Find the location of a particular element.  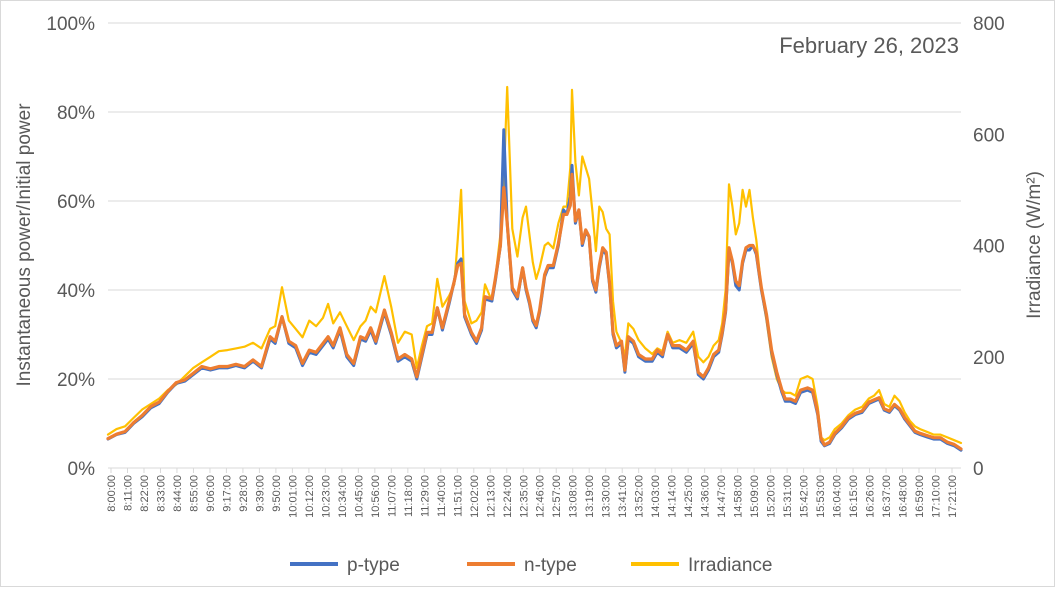

x-tick-label: 16:59:00 is located at coordinates (920, 496).